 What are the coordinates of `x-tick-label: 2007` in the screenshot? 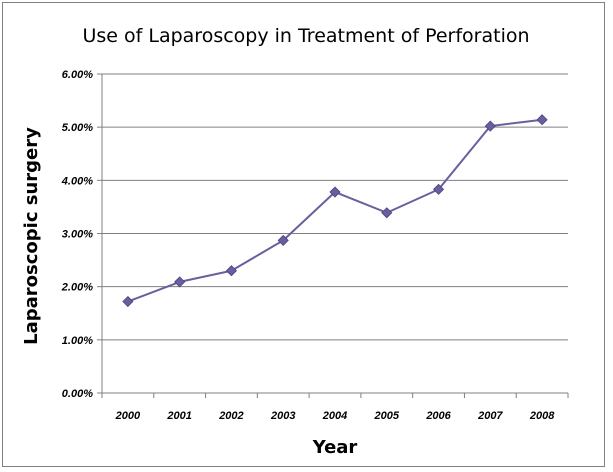 It's located at (490, 416).